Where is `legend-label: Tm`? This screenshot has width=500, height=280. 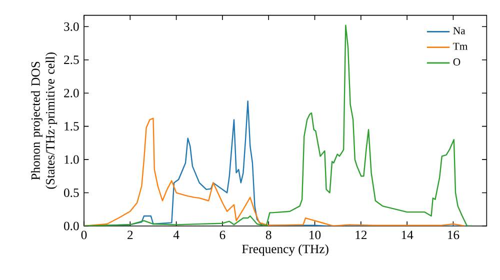 legend-label: Tm is located at coordinates (460, 46).